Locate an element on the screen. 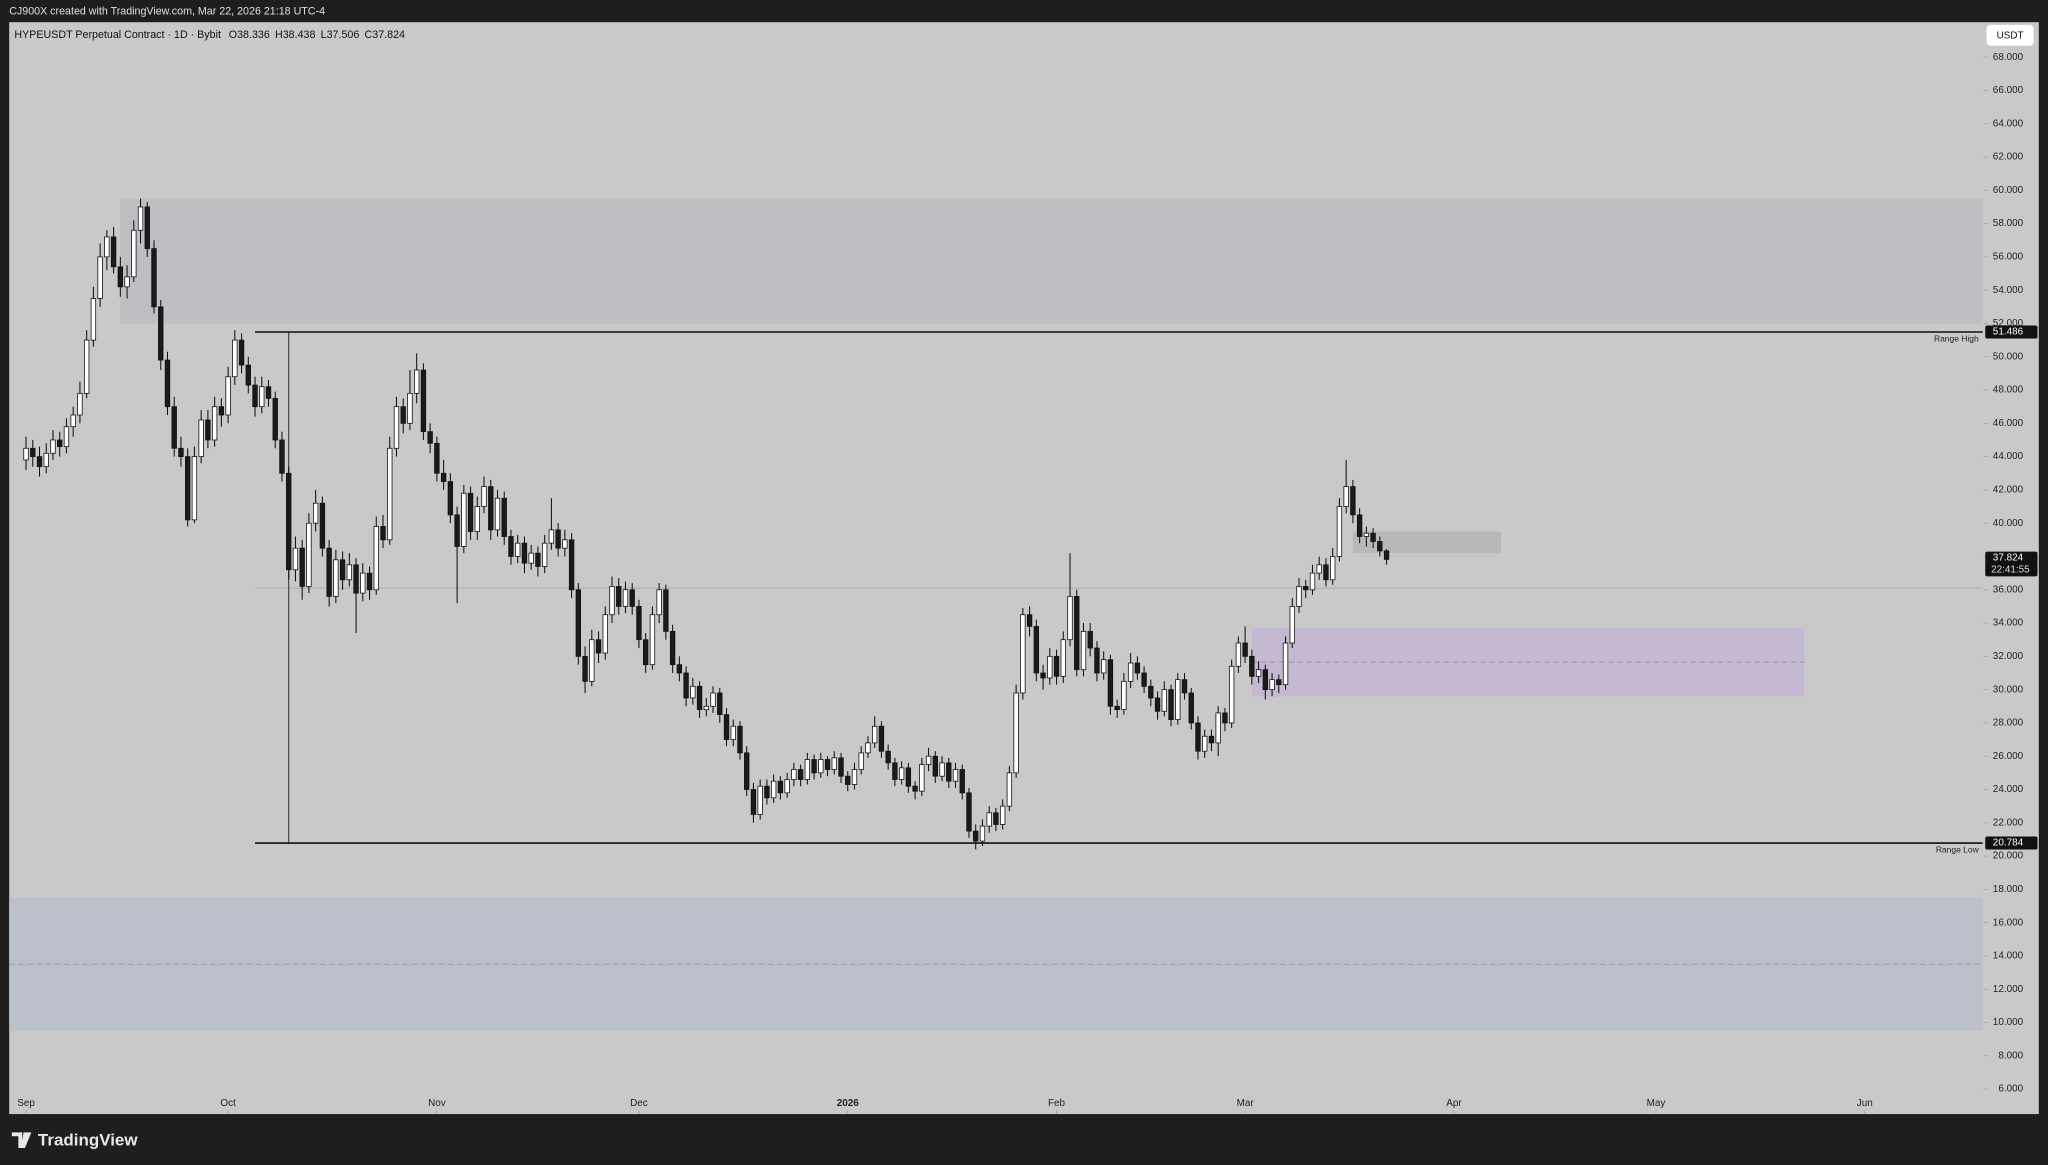 The width and height of the screenshot is (2048, 1165). y-tick-label: 28.000 is located at coordinates (2008, 723).